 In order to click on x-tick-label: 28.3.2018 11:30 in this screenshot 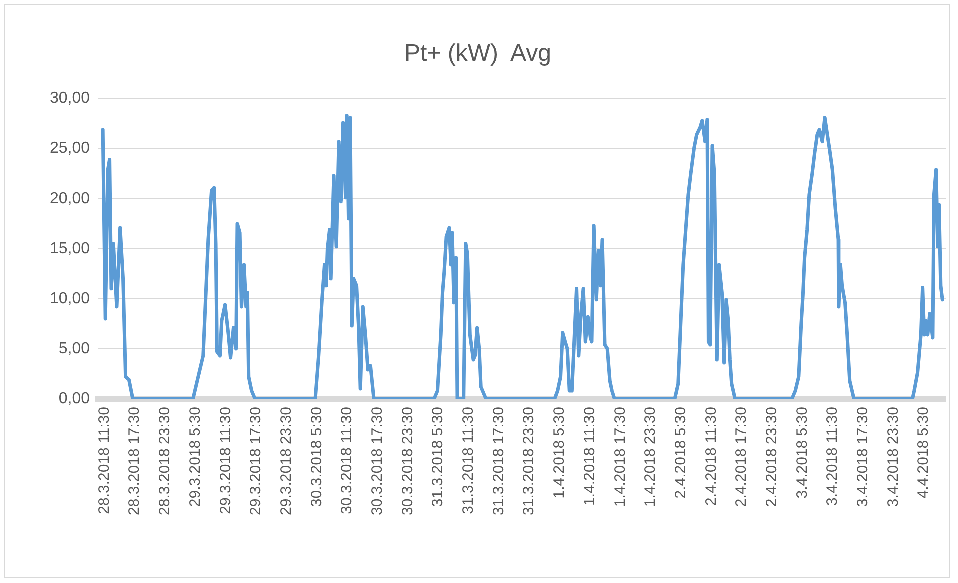, I will do `click(104, 460)`.